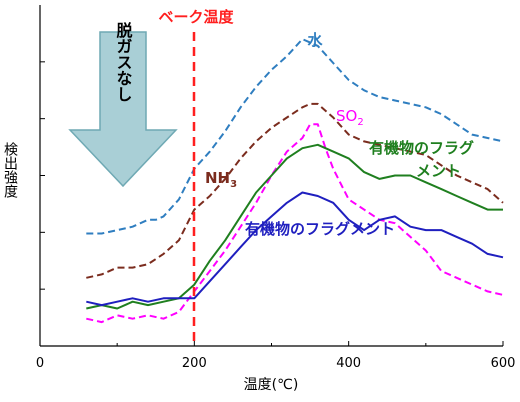 This screenshot has height=402, width=520. What do you see at coordinates (40, 363) in the screenshot?
I see `x-tick-label: 0` at bounding box center [40, 363].